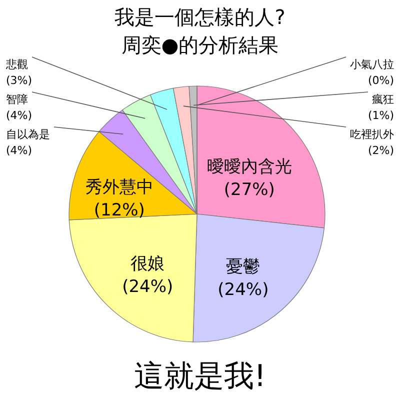 The height and width of the screenshot is (400, 400). Describe the element at coordinates (147, 264) in the screenshot. I see `slice-label: 很娘` at that location.